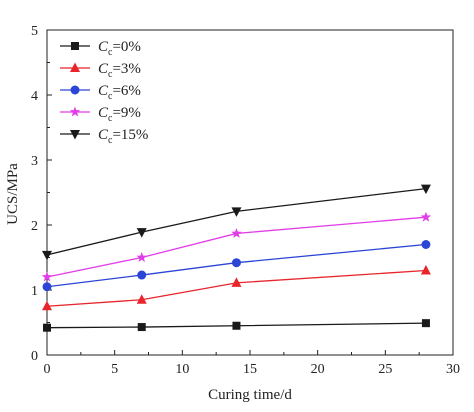 Image resolution: width=474 pixels, height=412 pixels. What do you see at coordinates (34, 31) in the screenshot?
I see `y-tick-label: 5` at bounding box center [34, 31].